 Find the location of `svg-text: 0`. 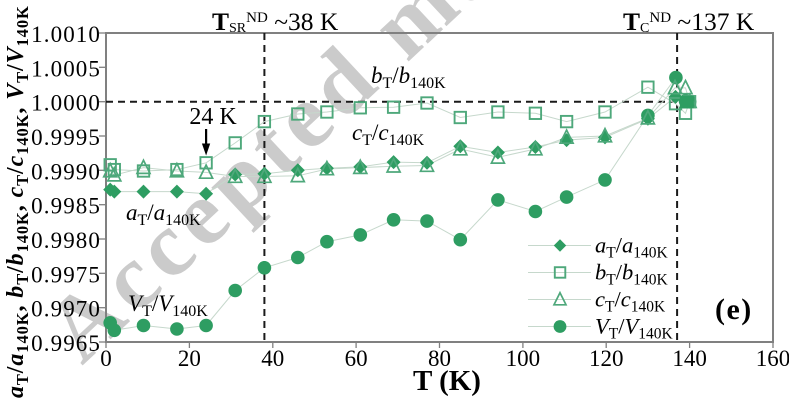

svg-text: 0 is located at coordinates (106, 358).